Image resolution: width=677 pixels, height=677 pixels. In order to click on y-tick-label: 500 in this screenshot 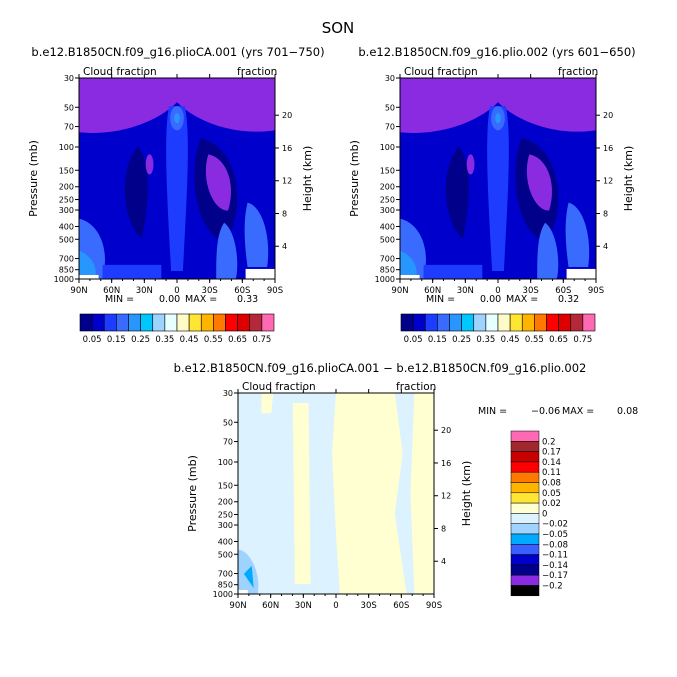, I will do `click(66, 239)`.